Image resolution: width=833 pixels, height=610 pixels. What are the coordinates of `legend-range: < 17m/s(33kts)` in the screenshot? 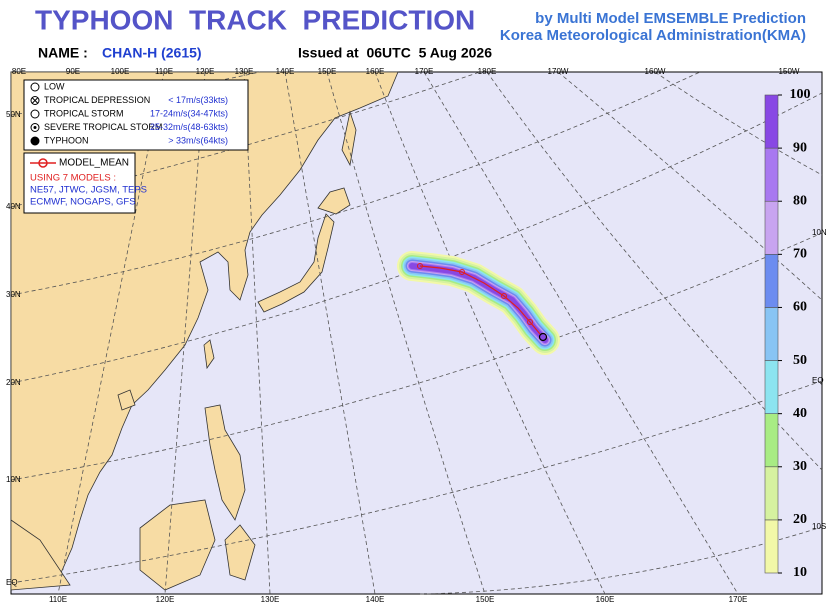 It's located at (198, 100).